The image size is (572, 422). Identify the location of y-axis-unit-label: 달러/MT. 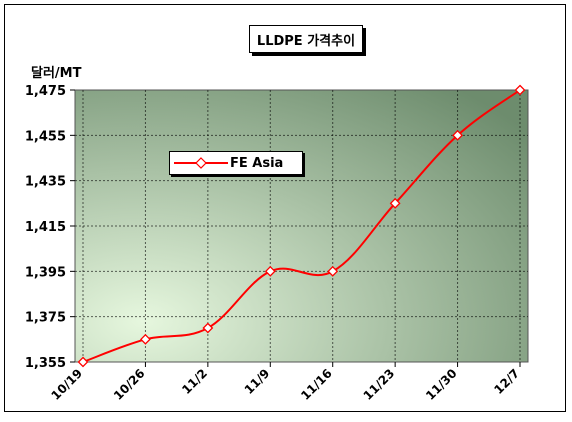
(56, 73).